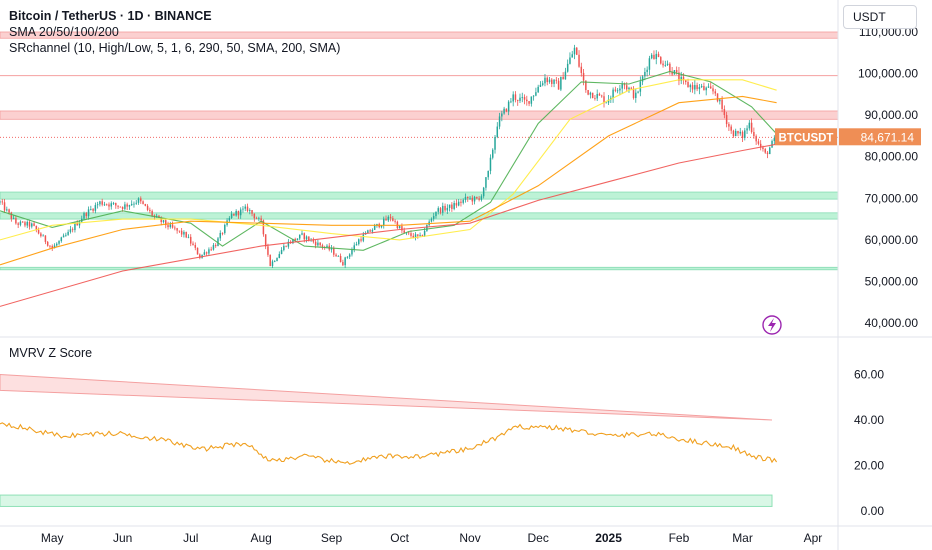  I want to click on price-tick-3: 80,000.00, so click(892, 157).